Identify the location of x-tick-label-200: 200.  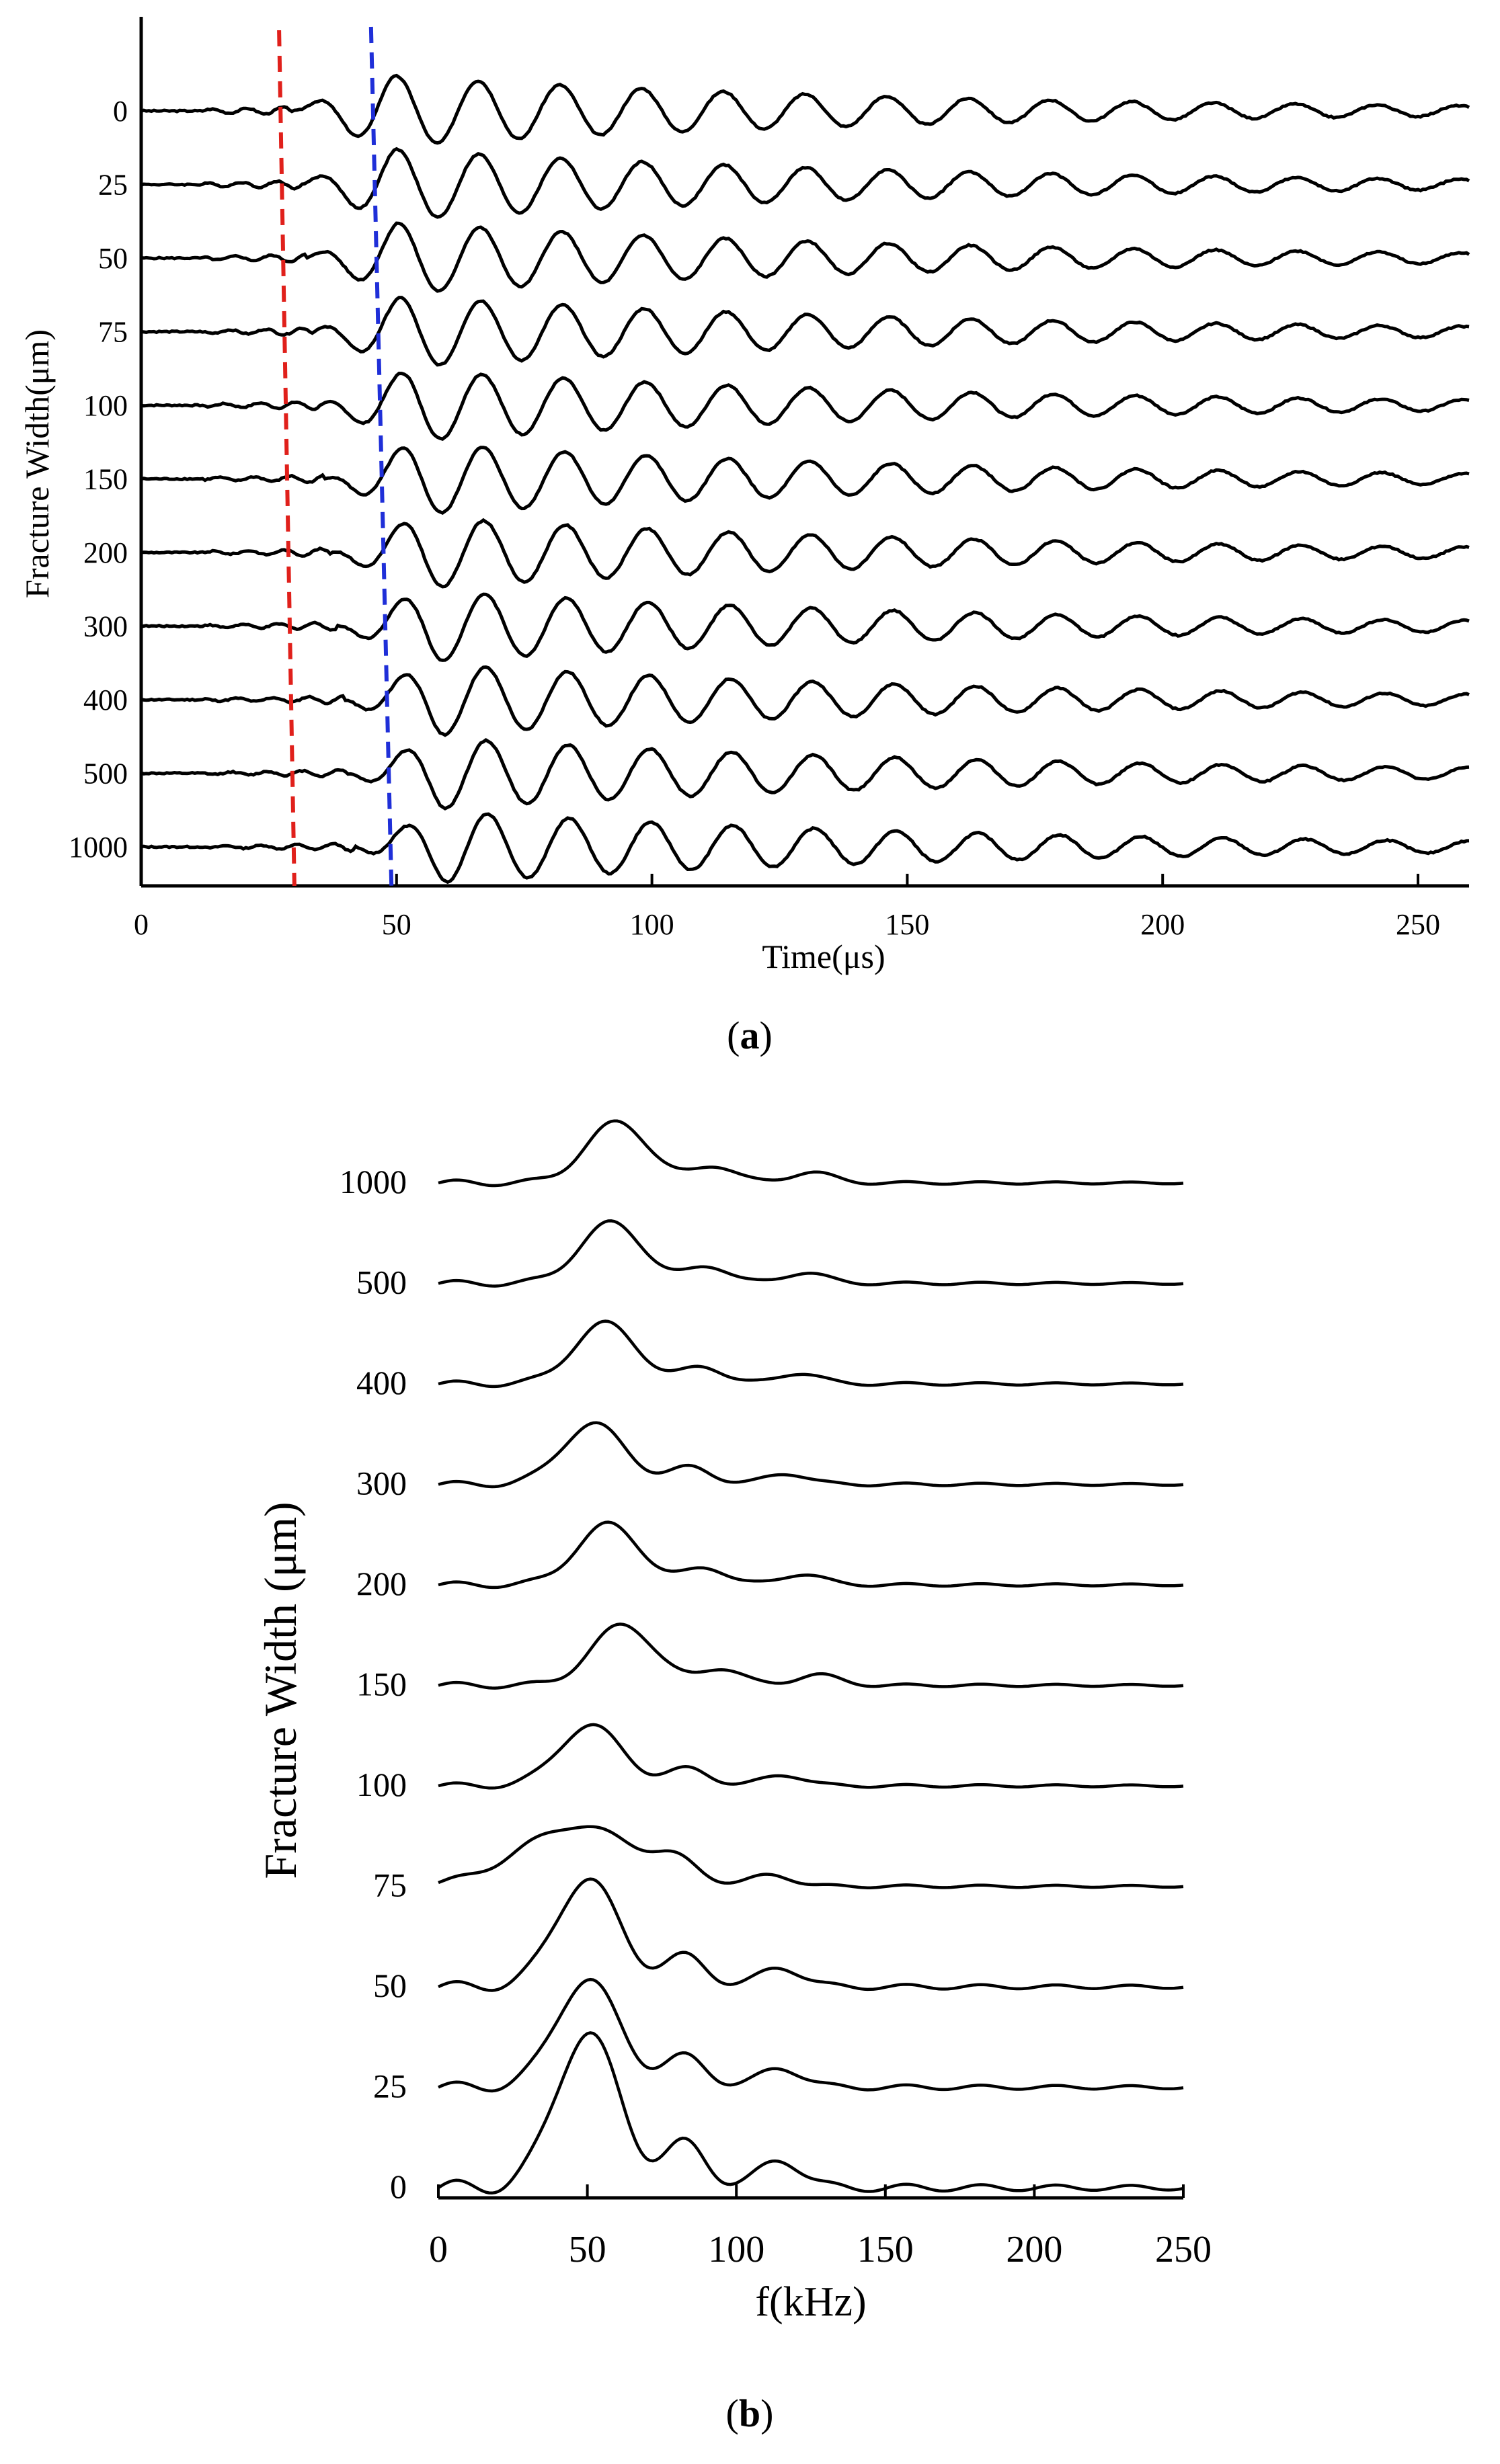
(1162, 924).